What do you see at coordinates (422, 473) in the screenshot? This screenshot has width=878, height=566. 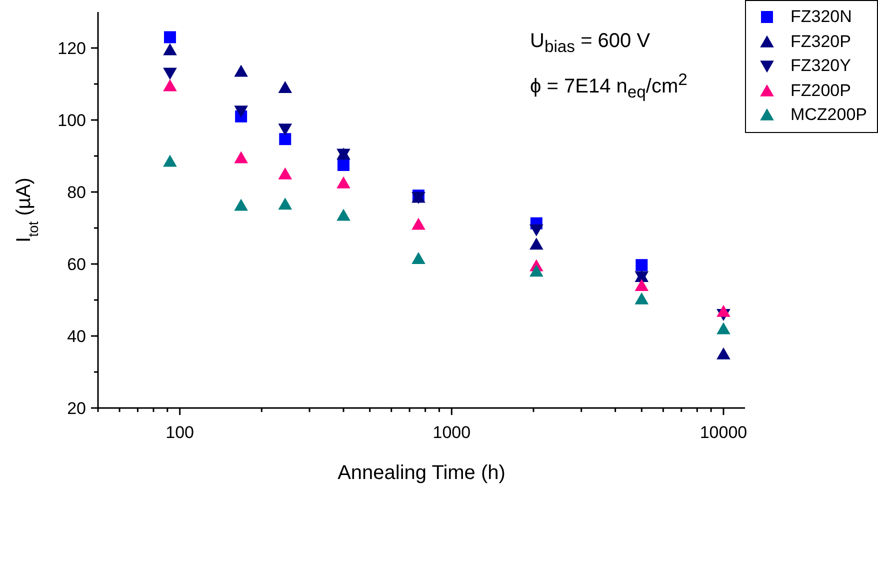 I see `x-axis-title: Annealing Time (h)` at bounding box center [422, 473].